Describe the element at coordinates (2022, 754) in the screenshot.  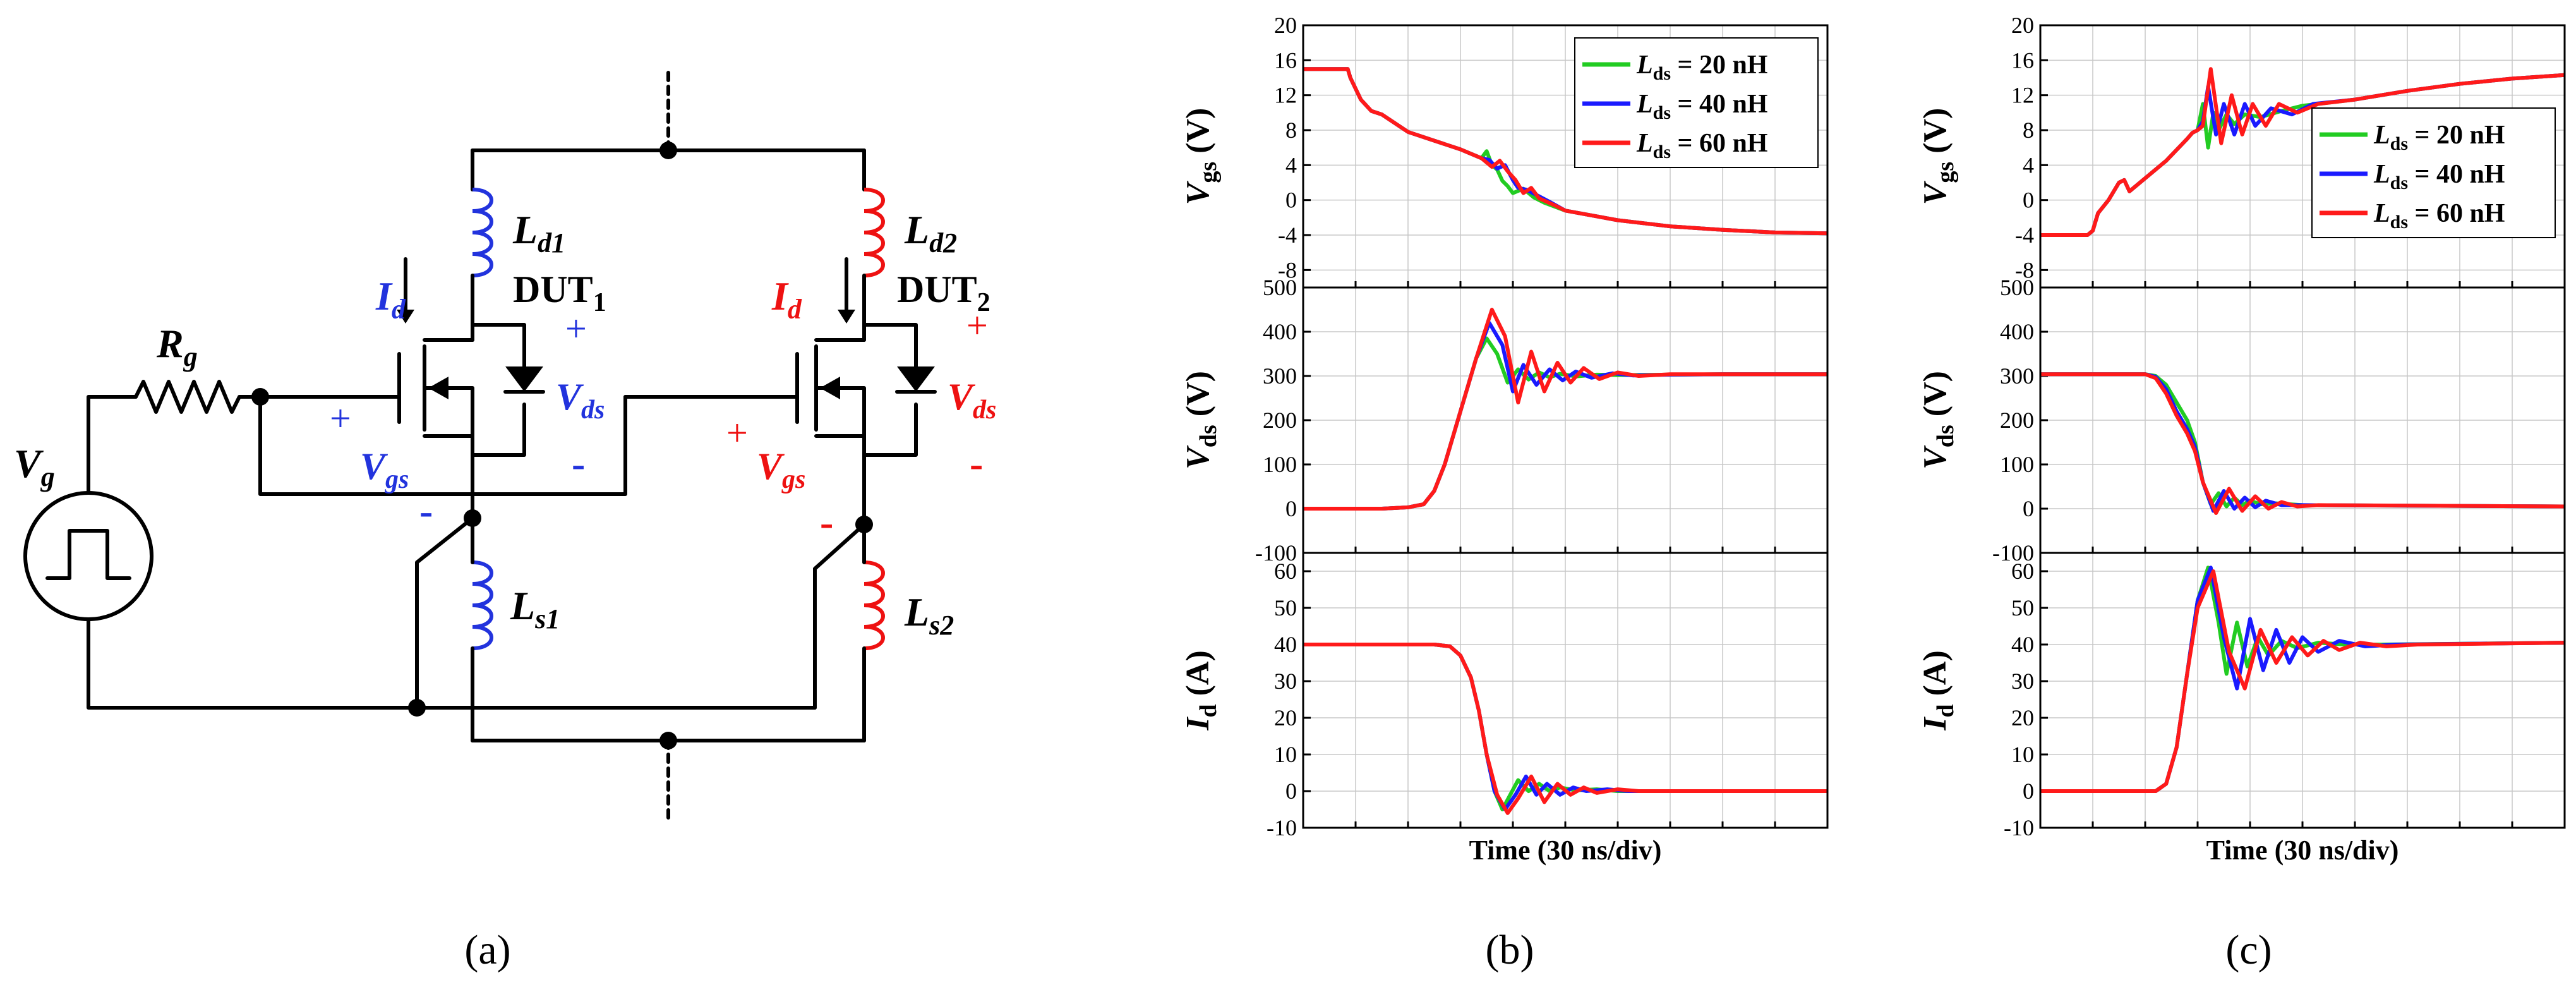
I see `y-tick-label: 10` at that location.